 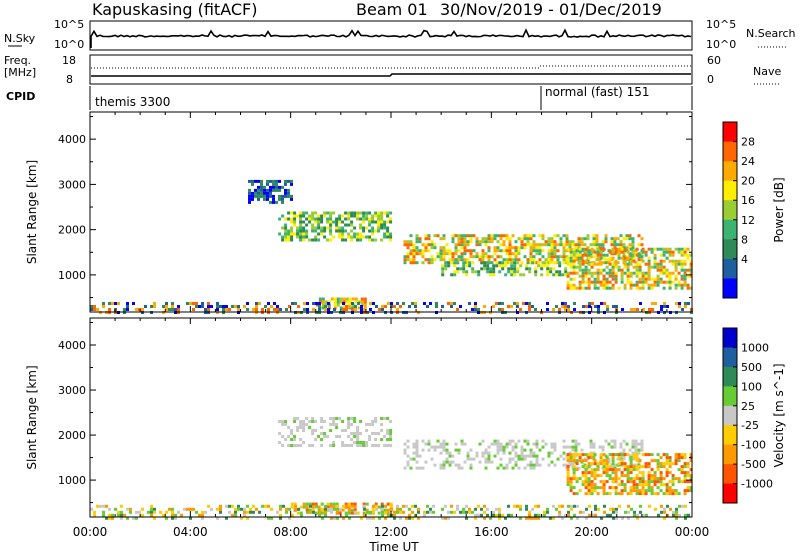 I want to click on colorbar-tick-label: 100, so click(x=751, y=386).